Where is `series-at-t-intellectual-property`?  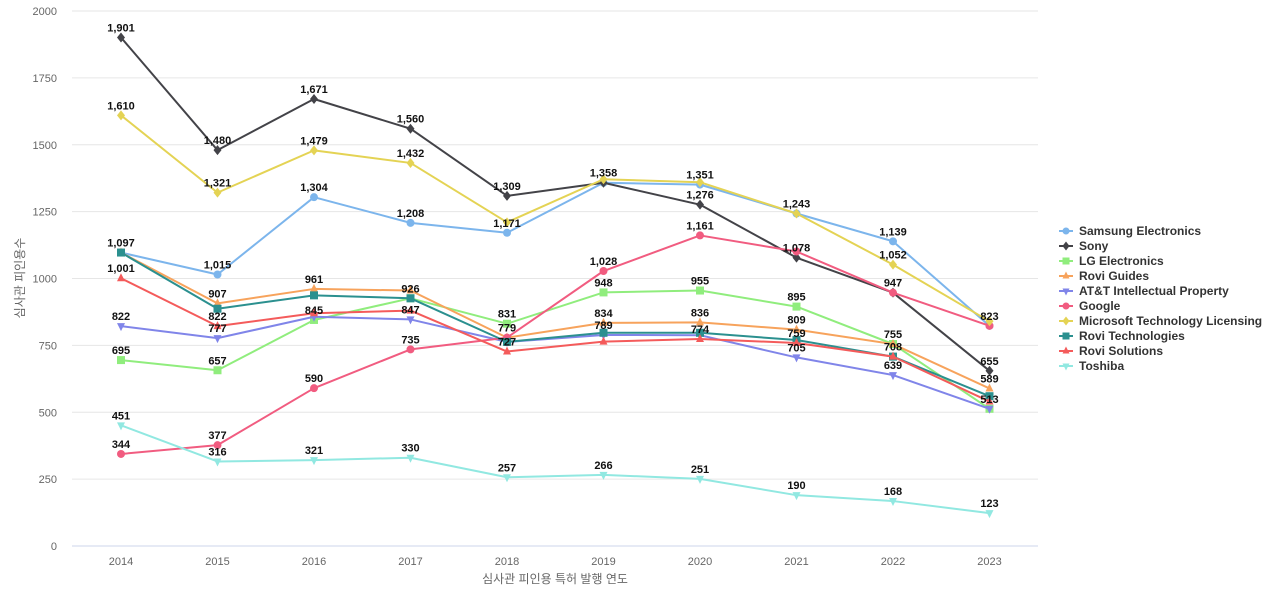
series-at-t-intellectual-property is located at coordinates (555, 363).